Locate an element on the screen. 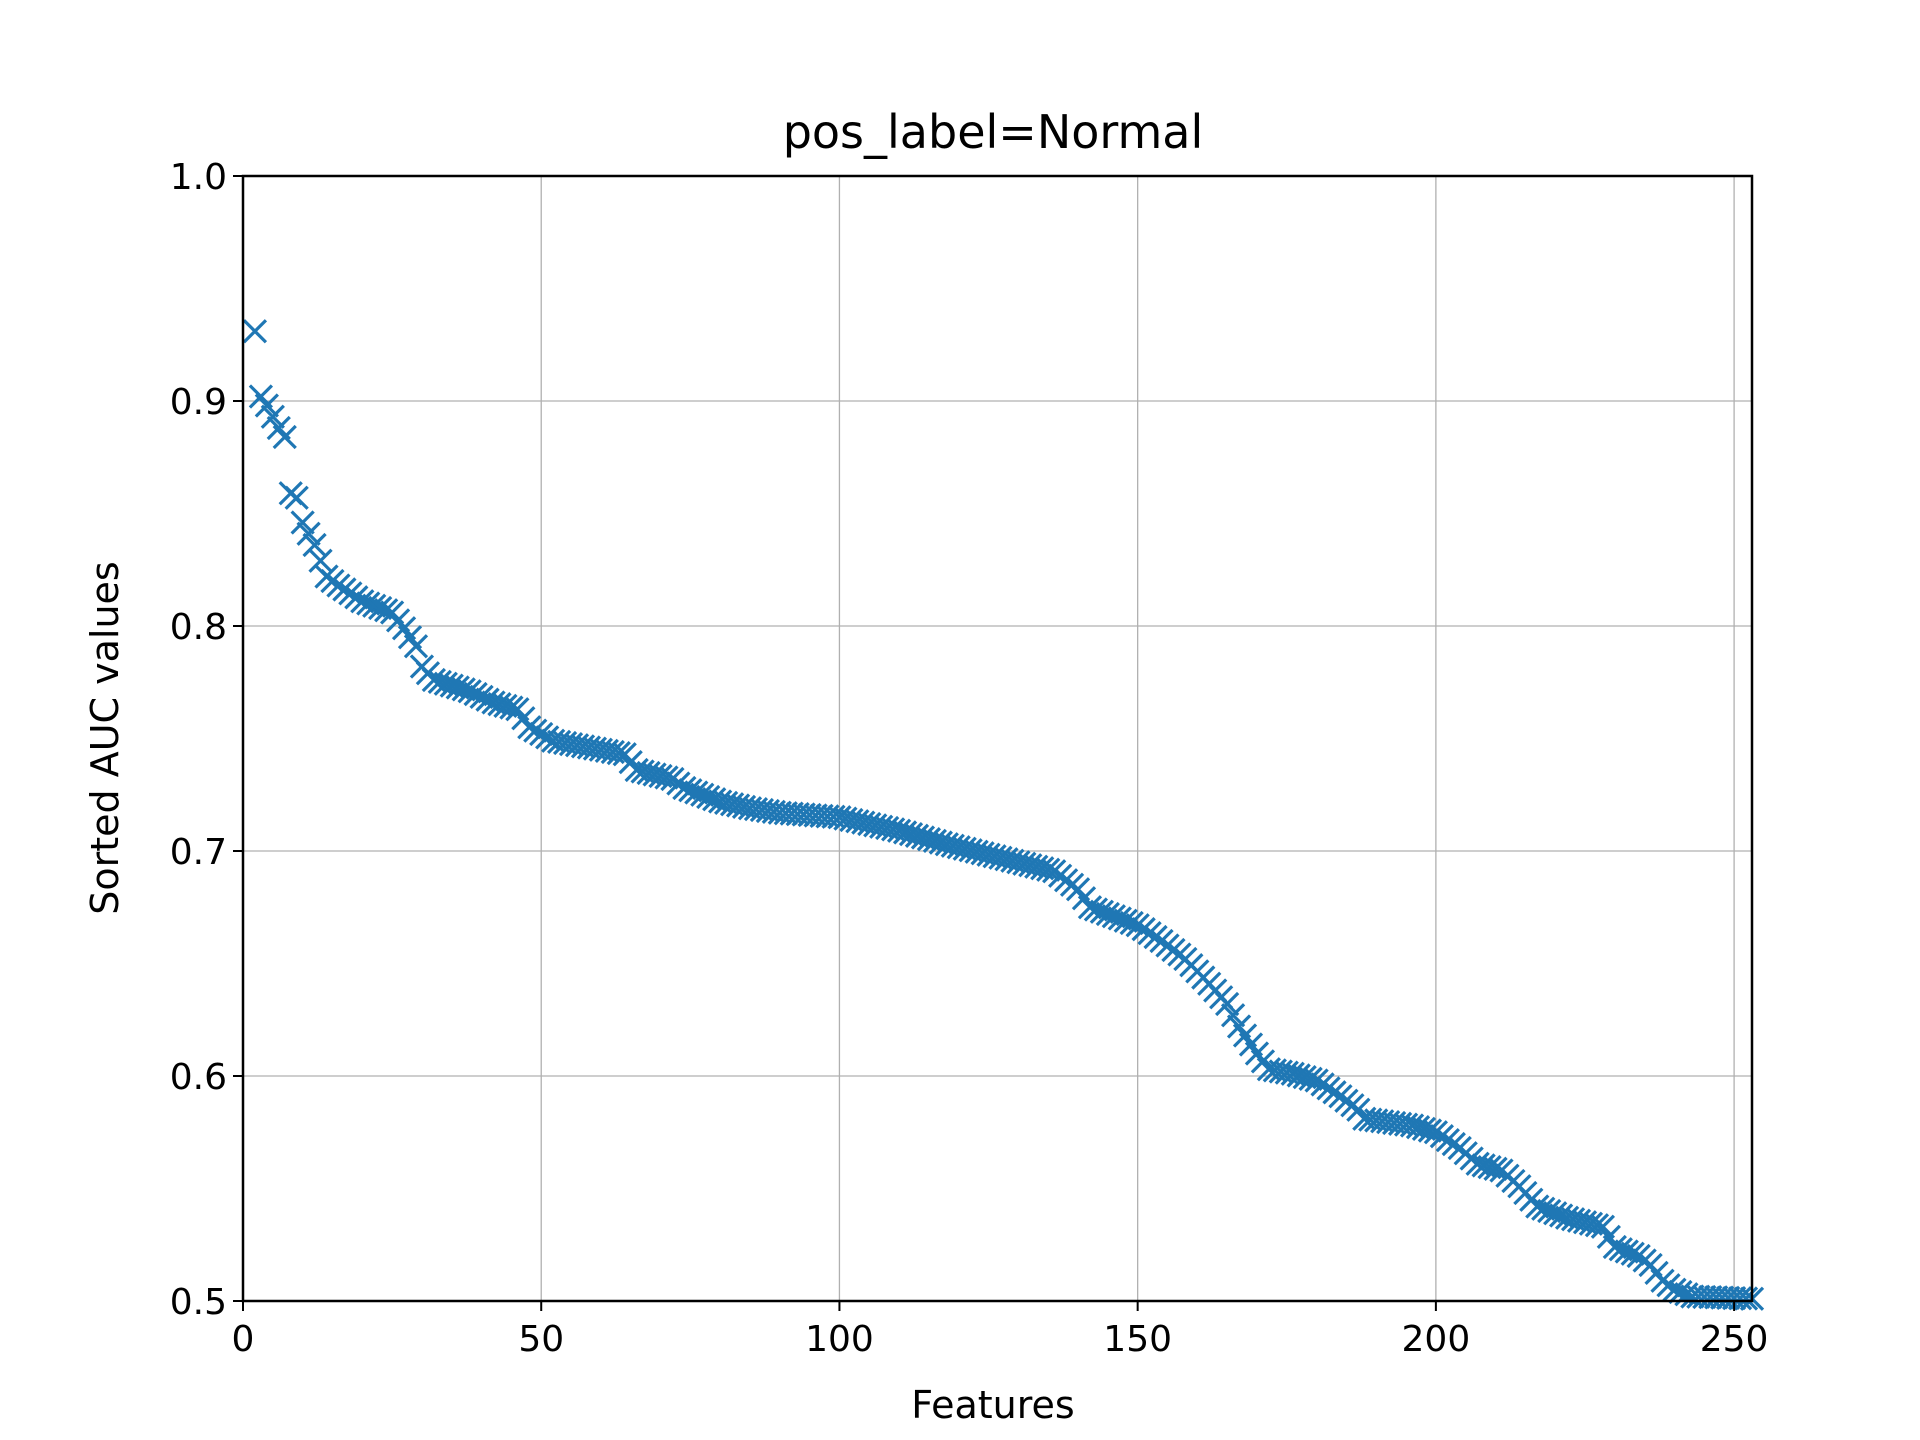 Image resolution: width=1920 pixels, height=1440 pixels. x-axis-label: Features is located at coordinates (992, 1405).